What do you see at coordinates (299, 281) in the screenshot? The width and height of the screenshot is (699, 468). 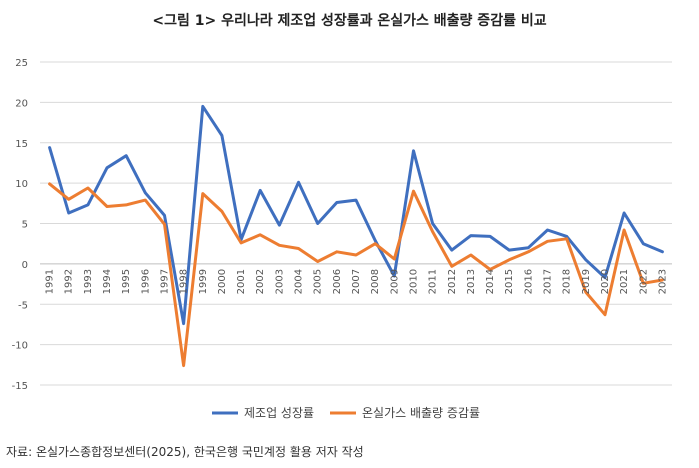 I see `x-tick-label: 2004` at bounding box center [299, 281].